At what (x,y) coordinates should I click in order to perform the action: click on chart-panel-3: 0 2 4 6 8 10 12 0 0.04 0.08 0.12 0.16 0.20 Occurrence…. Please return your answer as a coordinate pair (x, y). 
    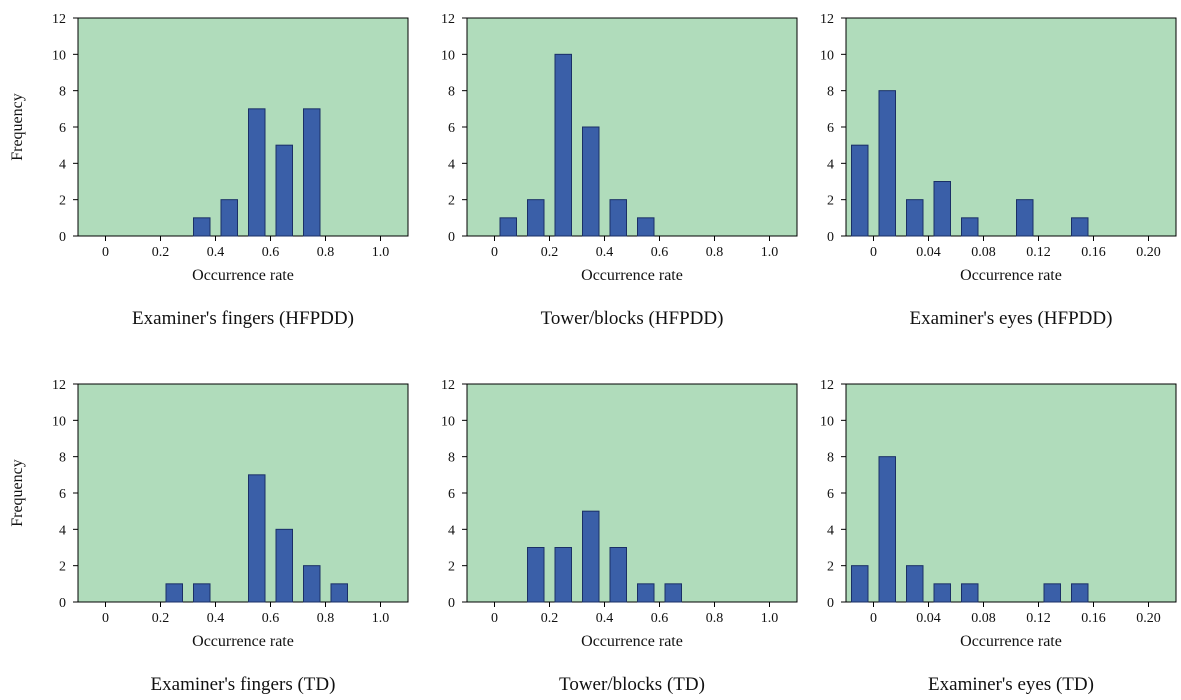
    Looking at the image, I should click on (998, 170).